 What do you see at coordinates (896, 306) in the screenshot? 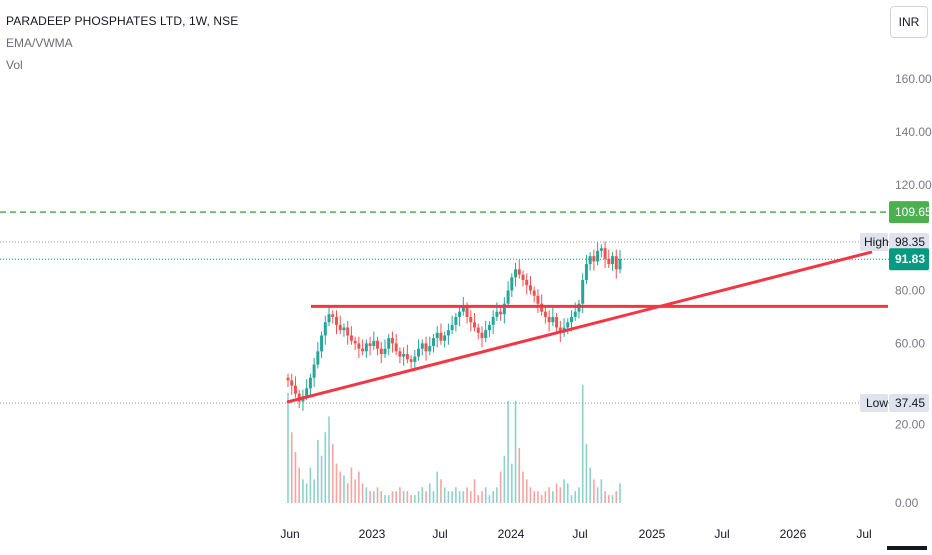
I see `price-labels: 109.65 High 98.35 91.83 Low 37.45` at bounding box center [896, 306].